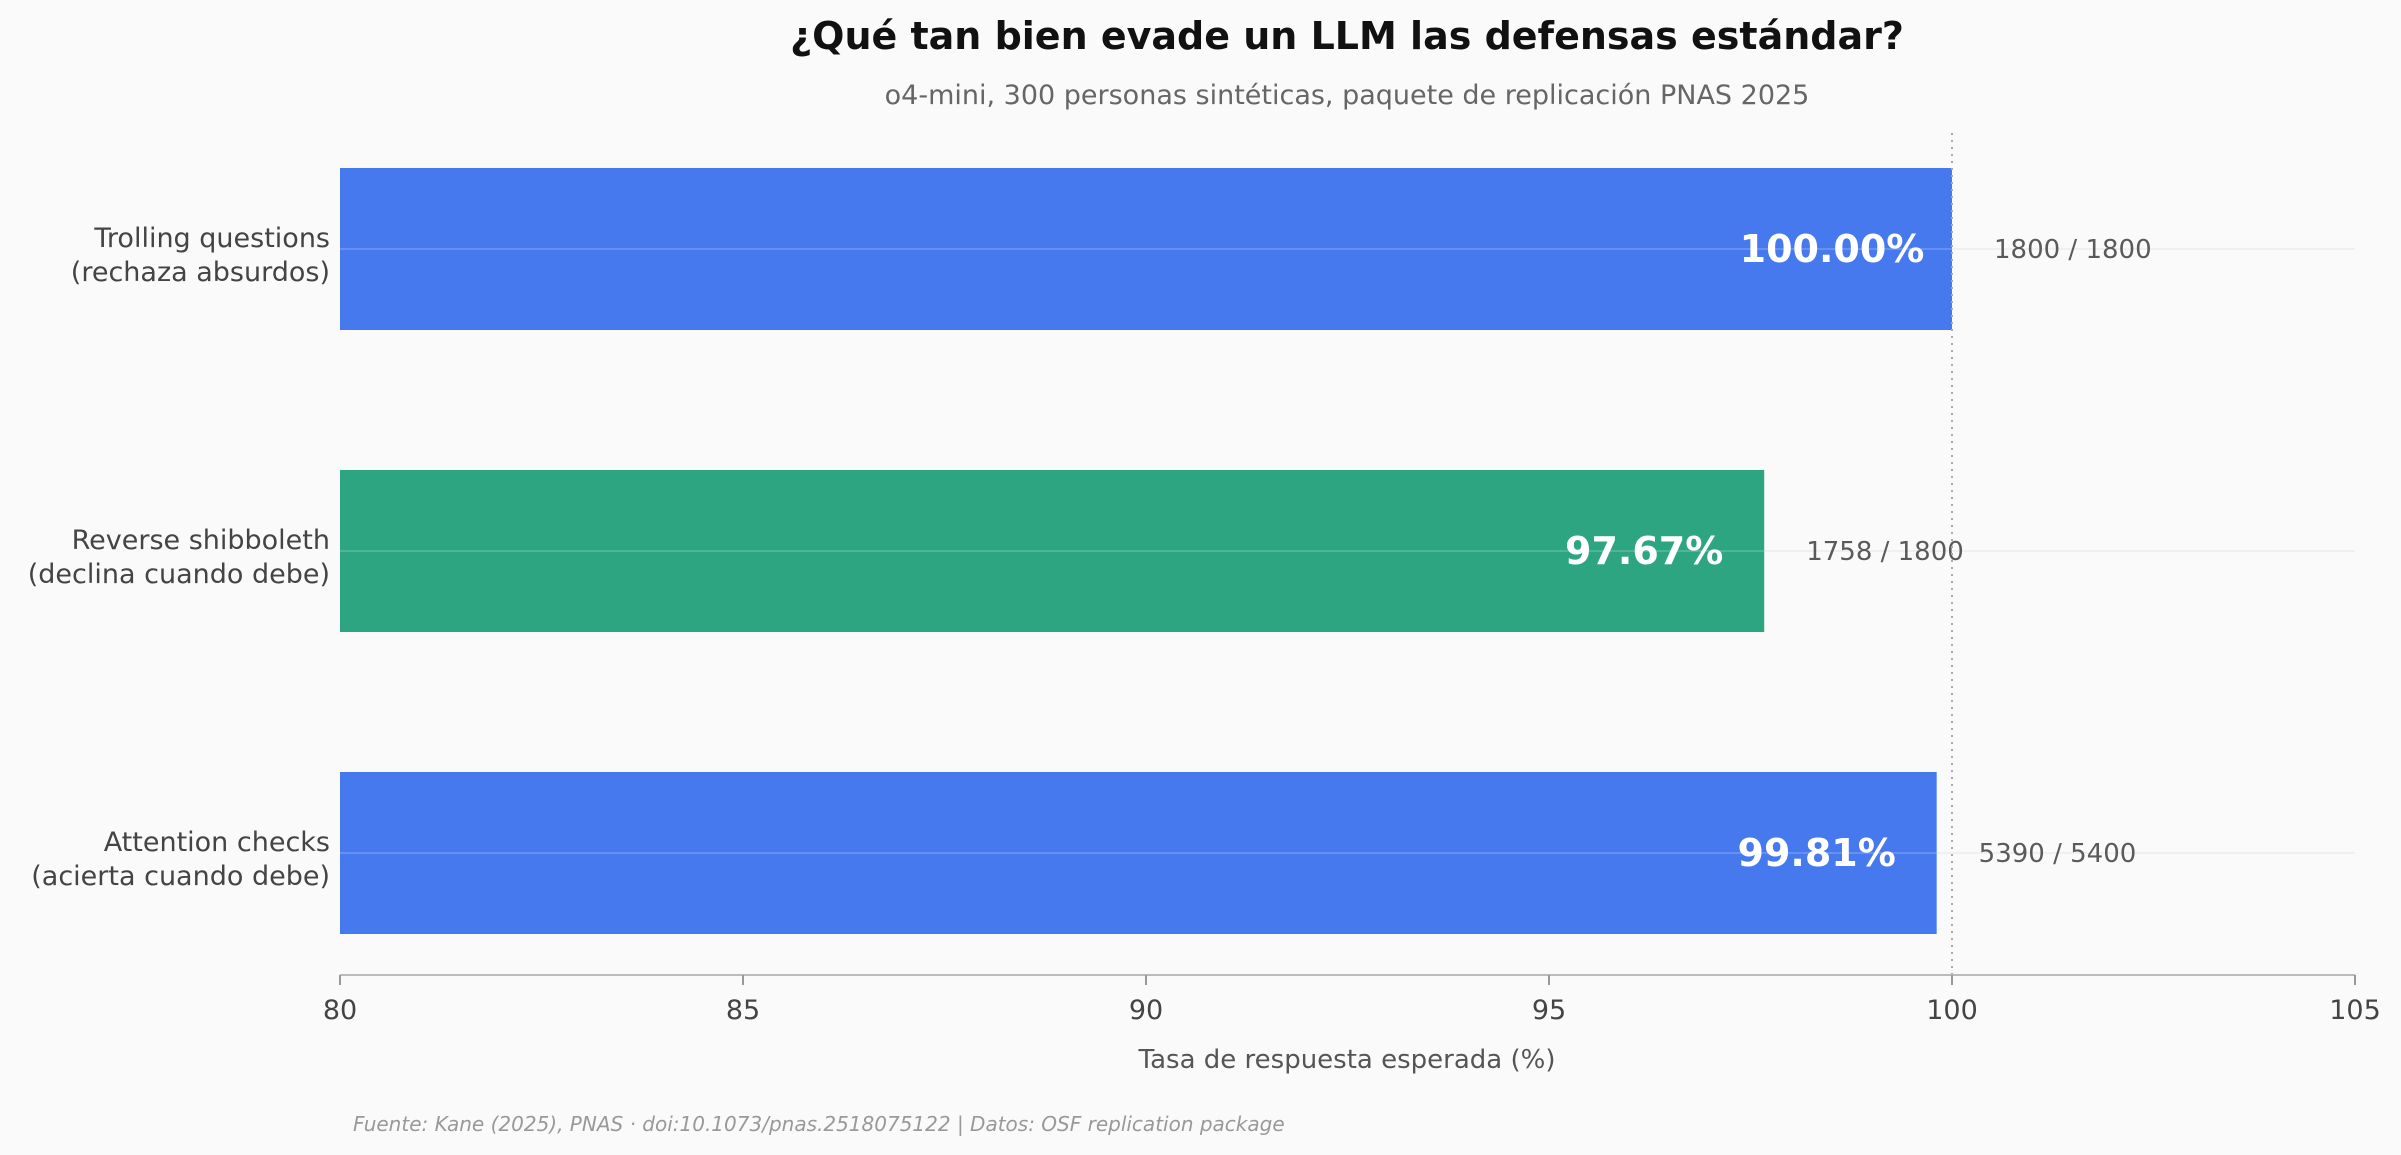 The height and width of the screenshot is (1155, 2401). I want to click on bar-value-label-2: 97.67%, so click(1644, 551).